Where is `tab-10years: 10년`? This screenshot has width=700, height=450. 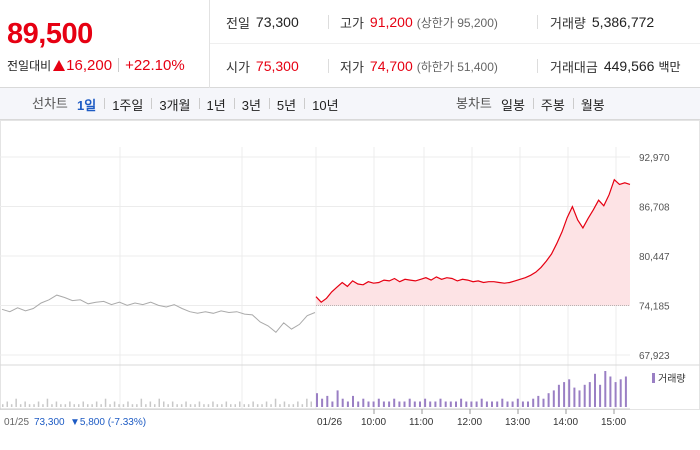
tab-10years: 10년 is located at coordinates (325, 104).